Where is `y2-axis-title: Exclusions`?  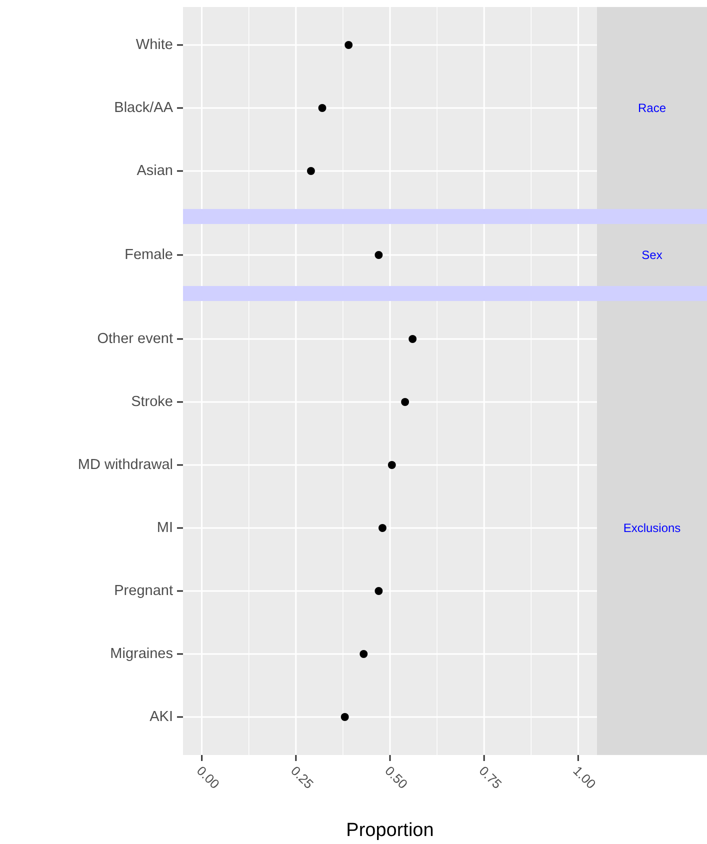
y2-axis-title: Exclusions is located at coordinates (652, 528).